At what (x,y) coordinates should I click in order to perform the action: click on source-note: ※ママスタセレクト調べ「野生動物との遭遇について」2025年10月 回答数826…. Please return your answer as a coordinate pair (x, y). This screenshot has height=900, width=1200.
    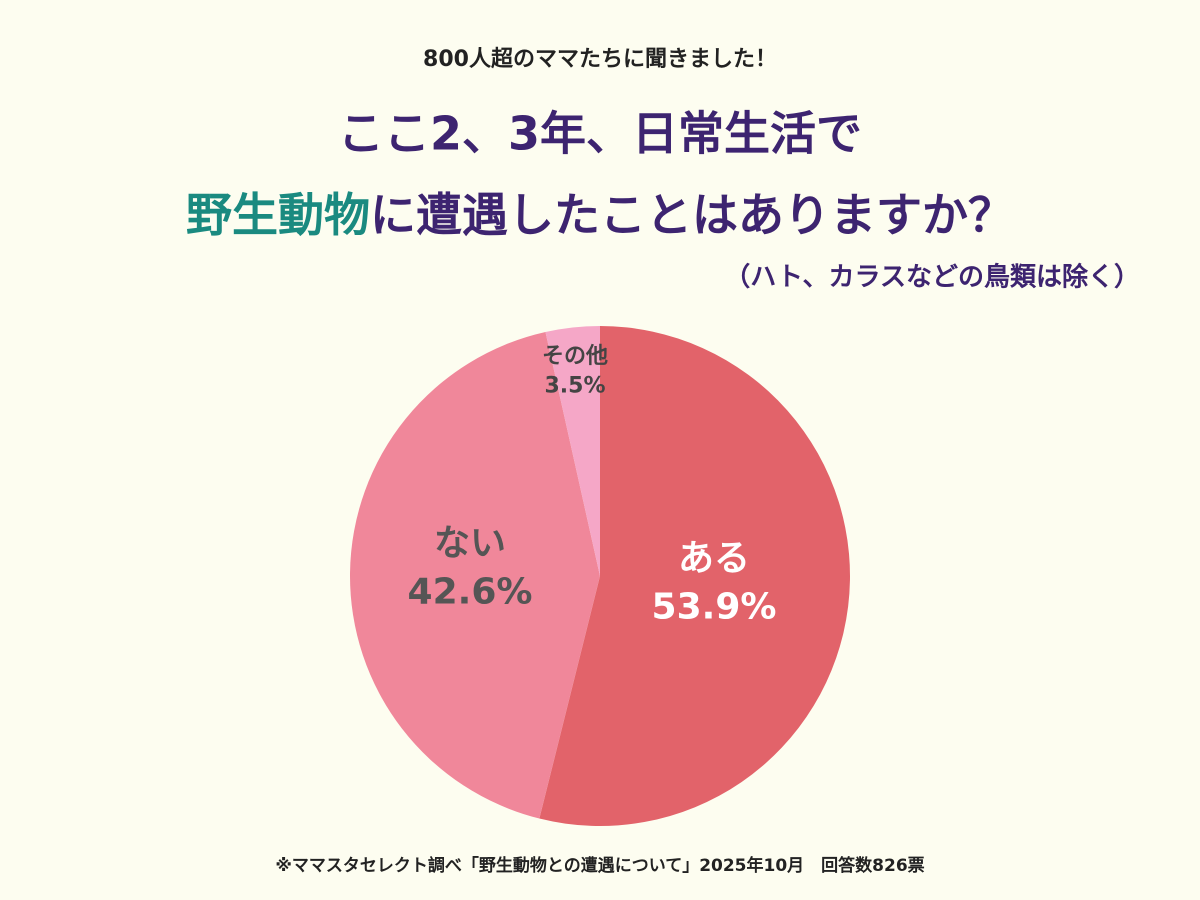
    Looking at the image, I should click on (599, 865).